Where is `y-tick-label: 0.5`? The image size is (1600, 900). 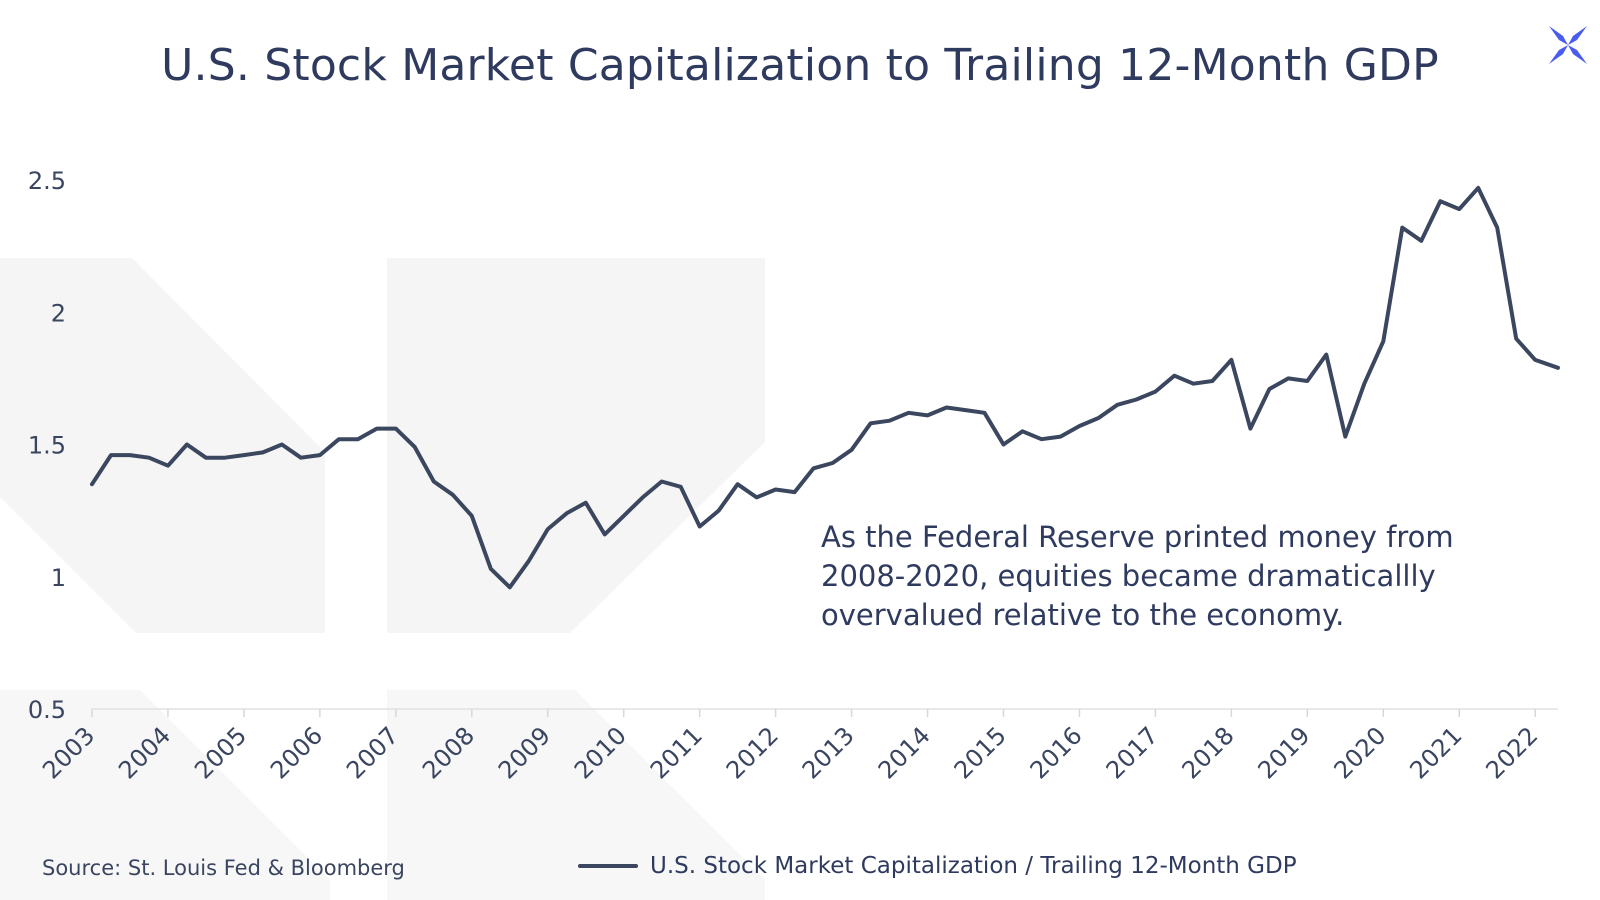 y-tick-label: 0.5 is located at coordinates (47, 710).